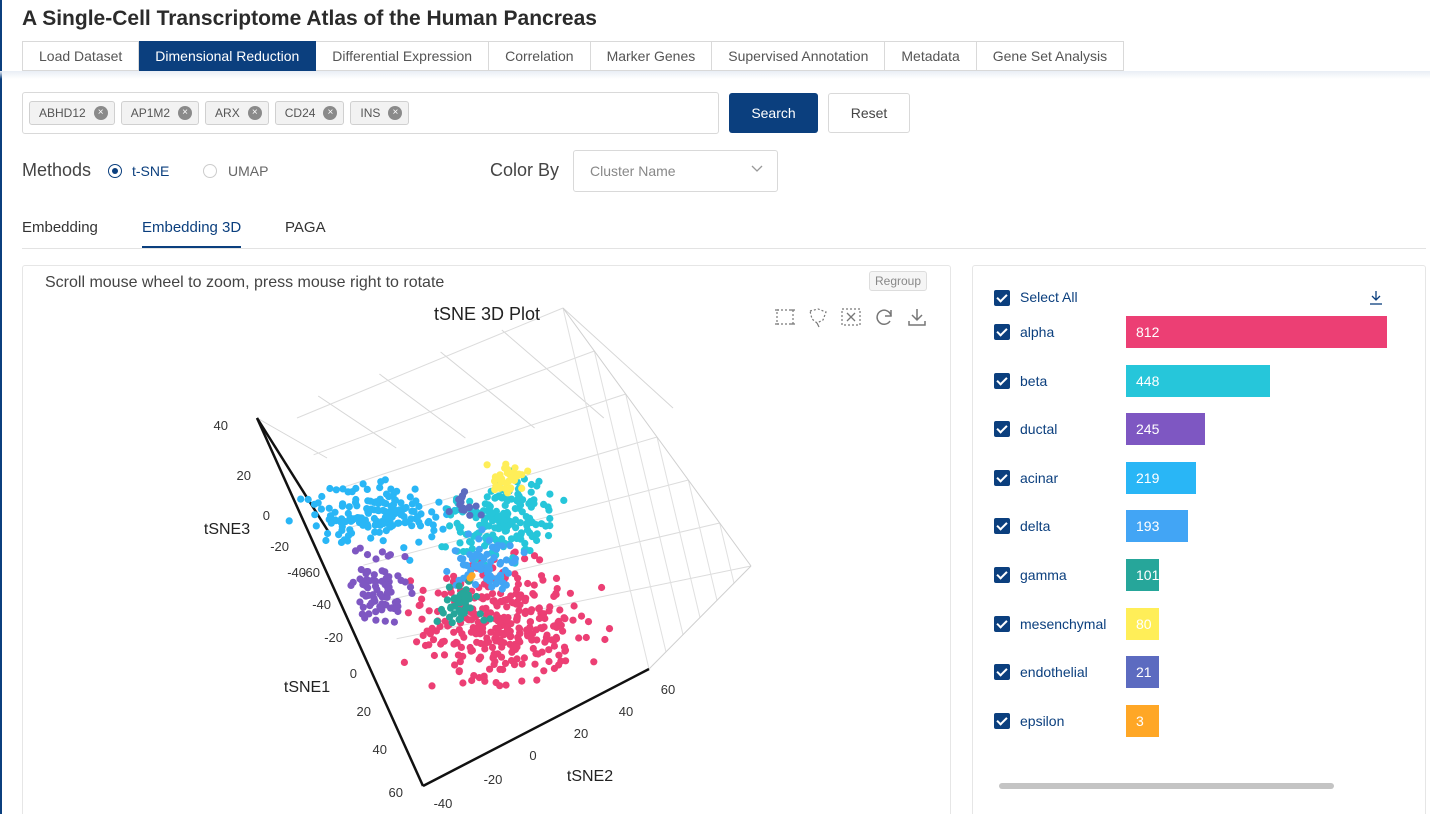  I want to click on legend-checkbox-beta, so click(1002, 380).